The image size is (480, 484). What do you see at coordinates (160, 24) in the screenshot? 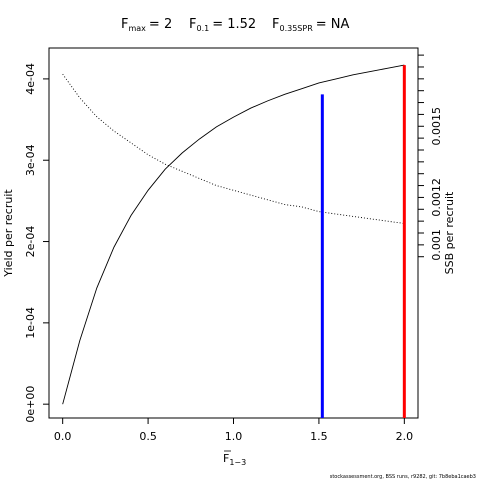
I see `title-fmax-value: = 2` at bounding box center [160, 24].